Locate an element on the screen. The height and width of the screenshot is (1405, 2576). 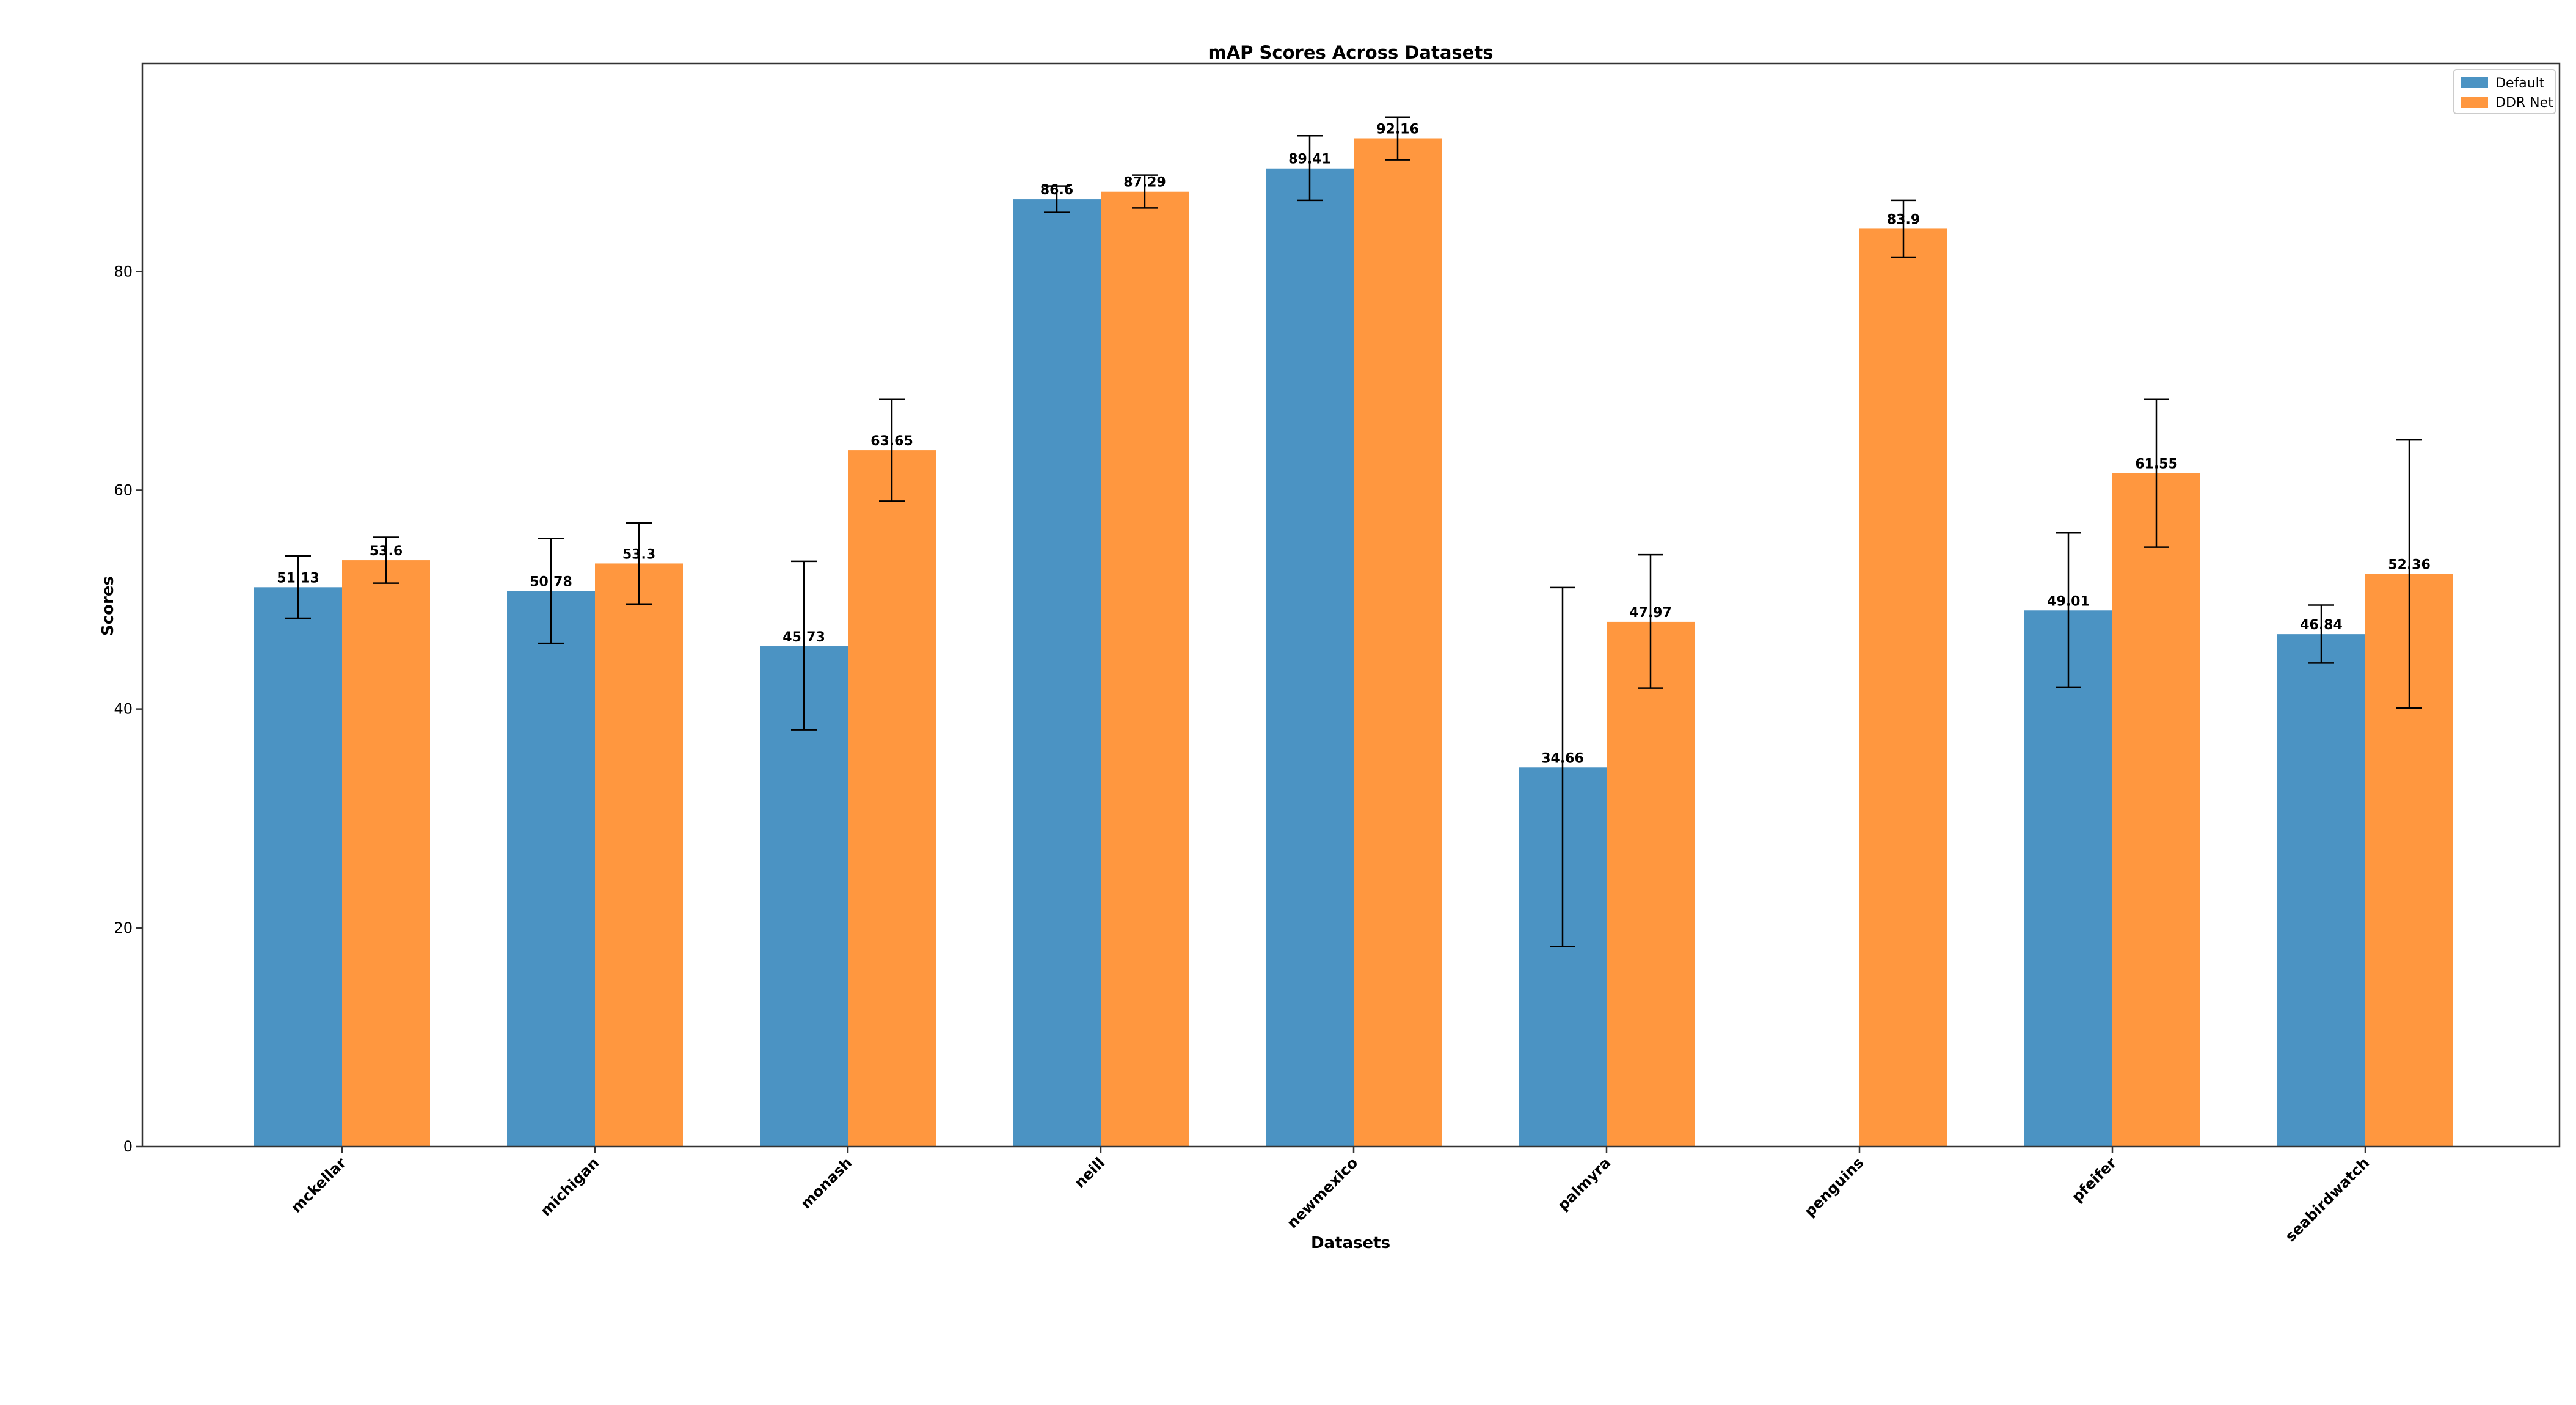
value-label-default-newmexico: 89.41 is located at coordinates (1309, 159).